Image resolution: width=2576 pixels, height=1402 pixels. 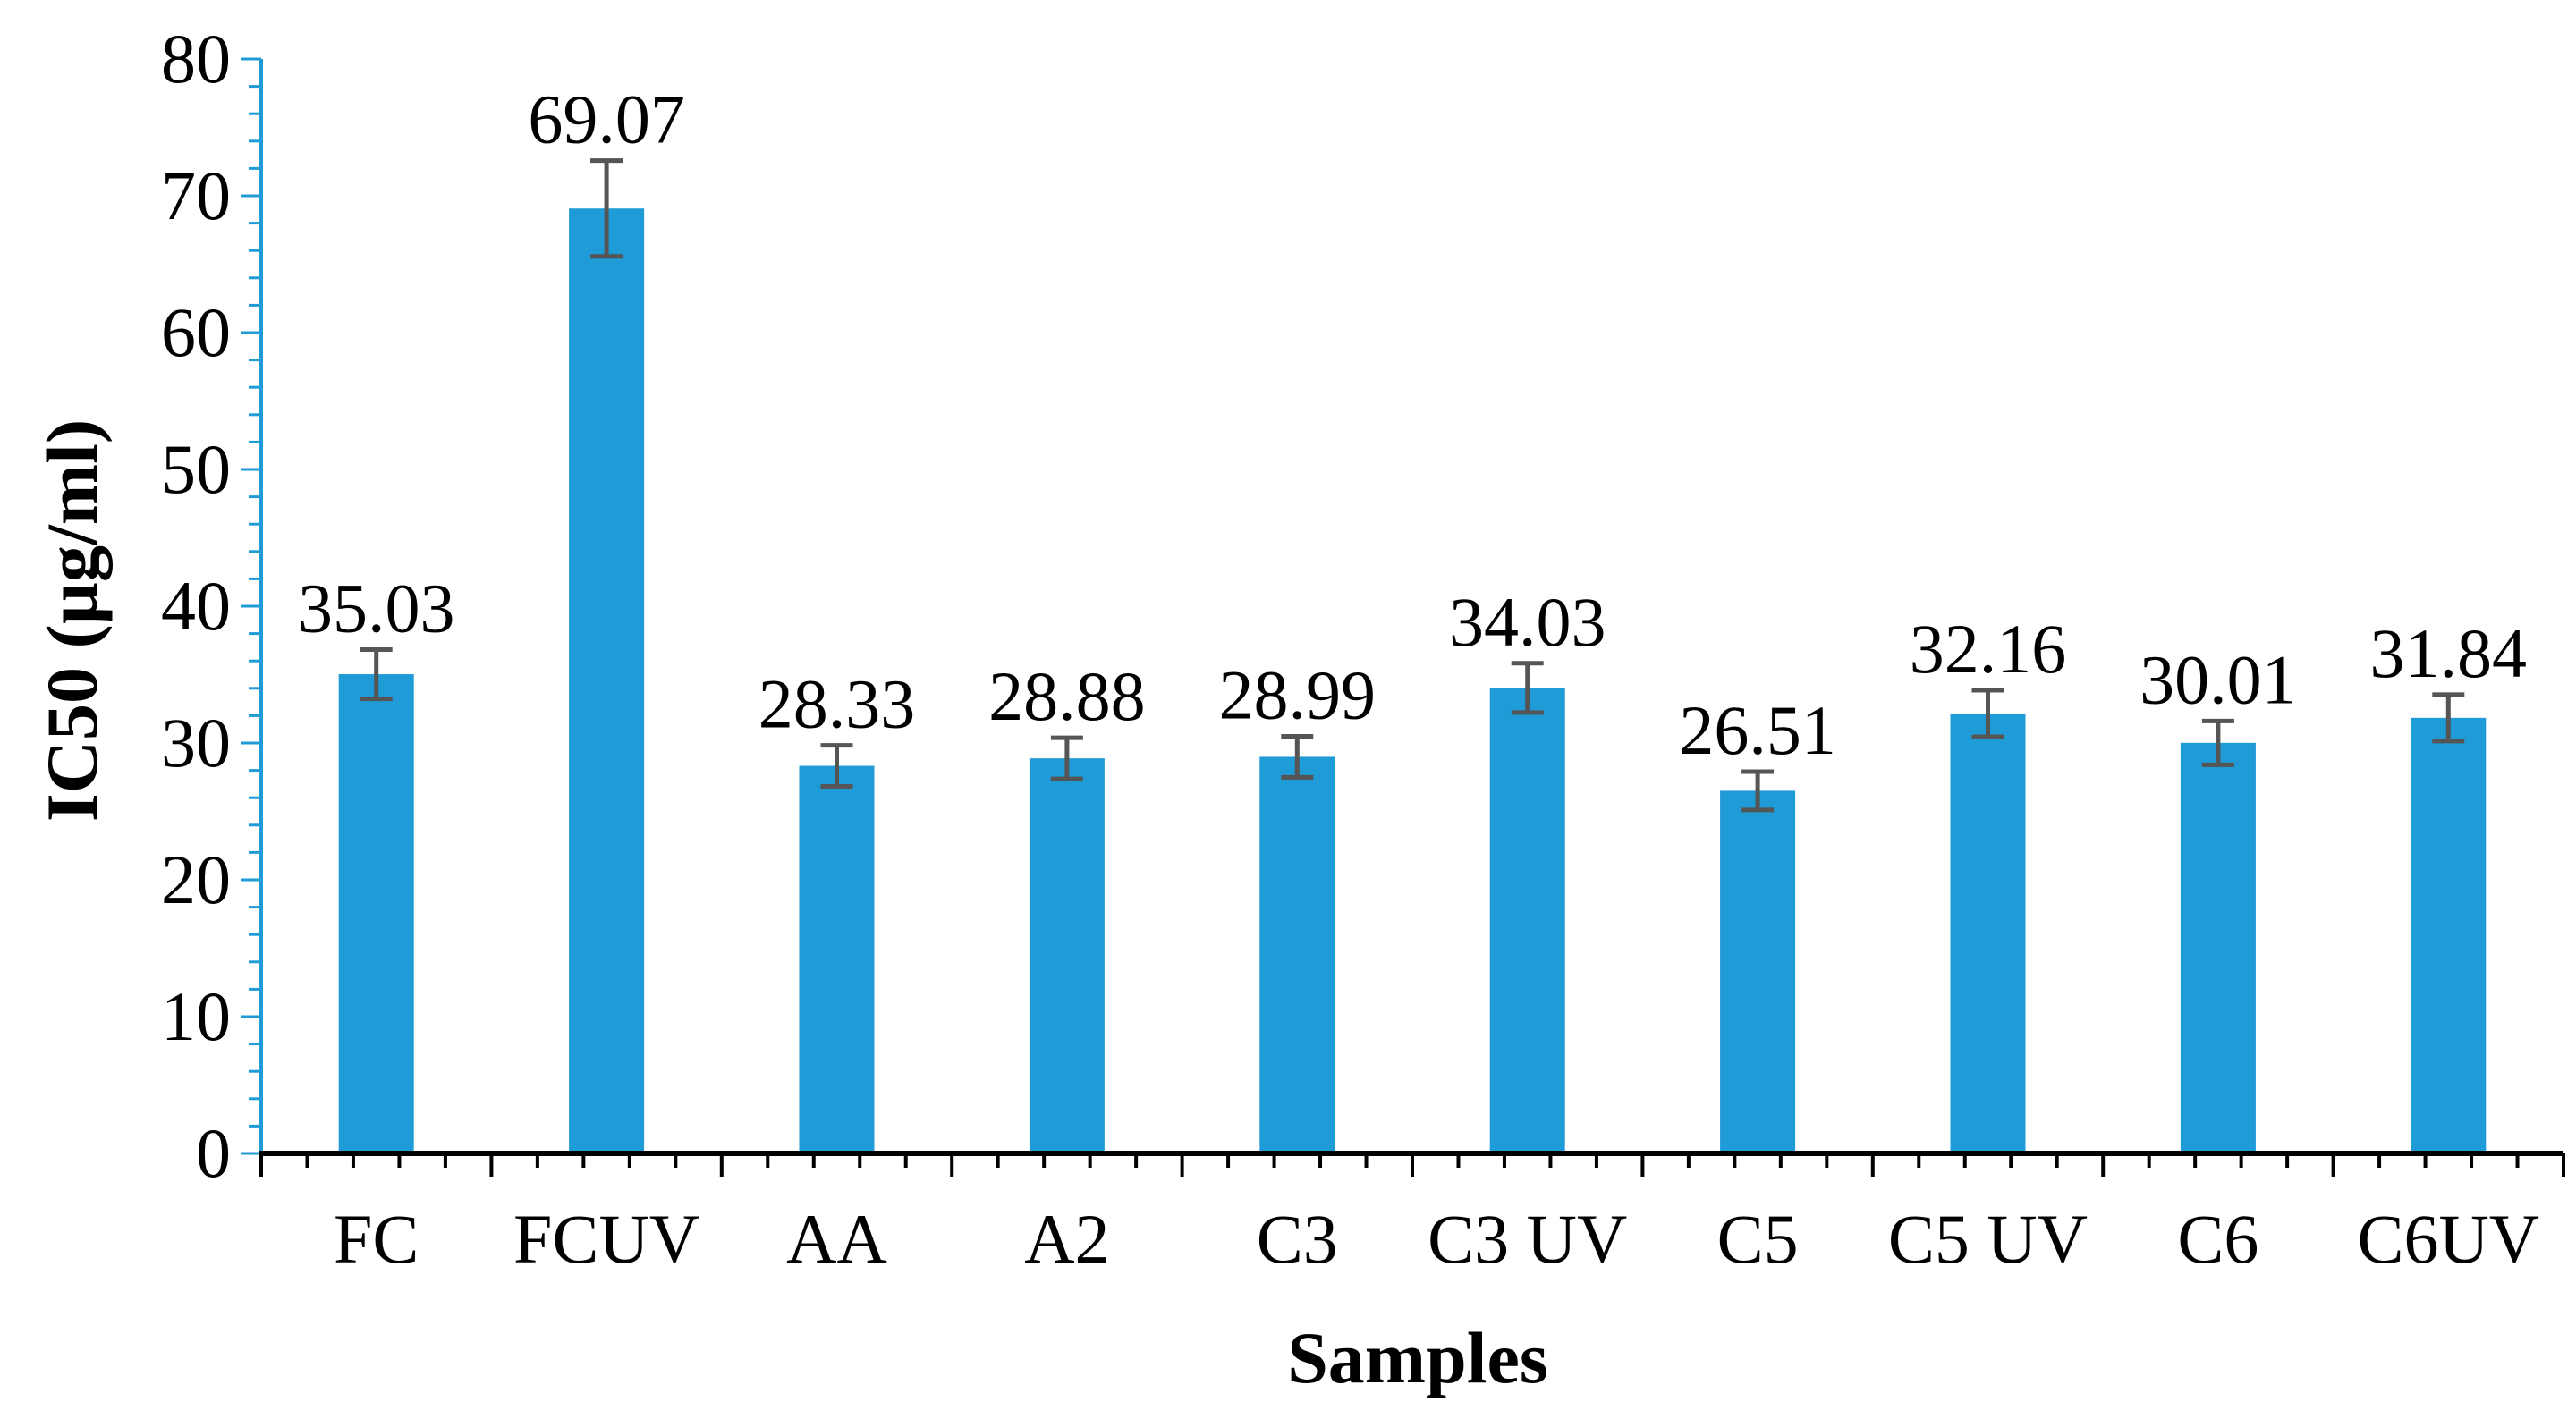 I want to click on y-tick-label: 80, so click(x=196, y=58).